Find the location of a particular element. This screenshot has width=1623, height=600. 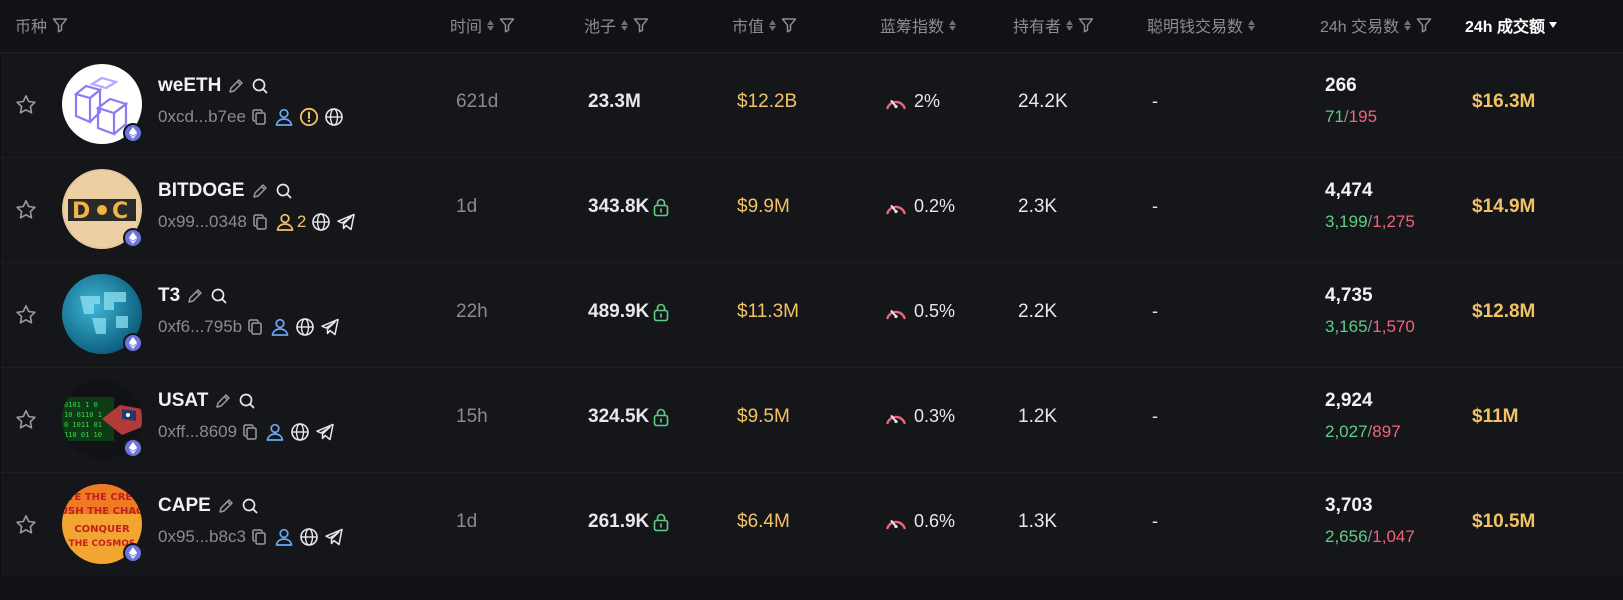

eth-chain-icon is located at coordinates (133, 133).